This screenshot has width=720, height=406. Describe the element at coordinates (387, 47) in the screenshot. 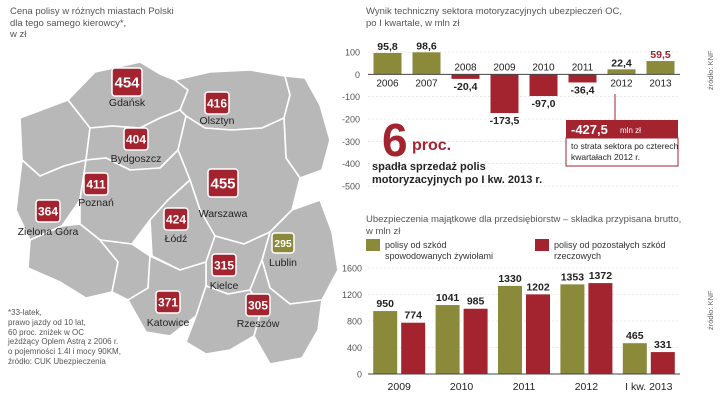

I see `data-label: 95,8` at that location.